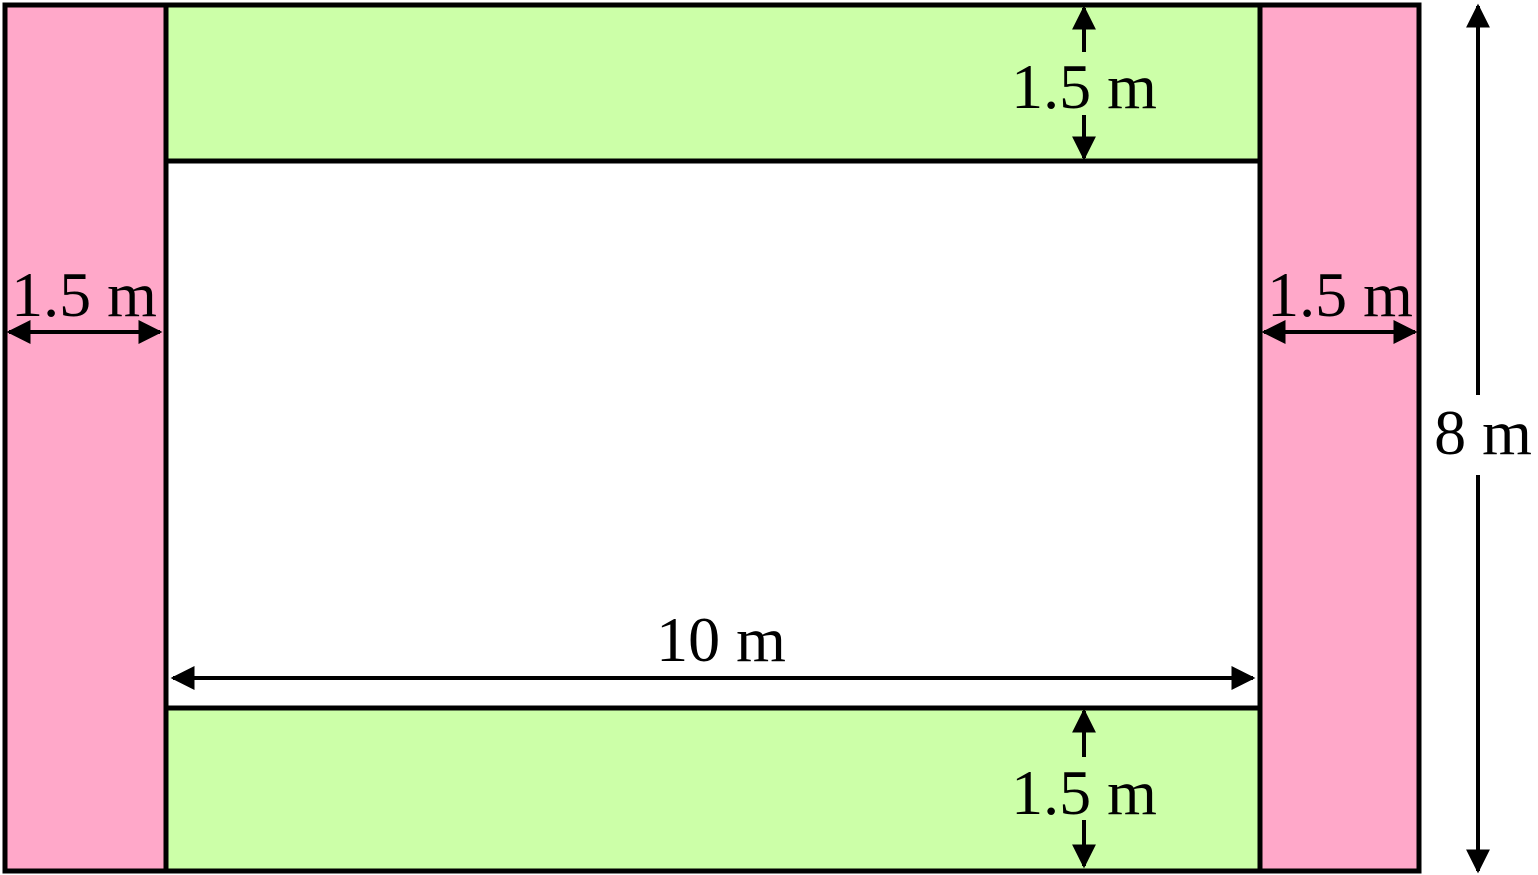 The width and height of the screenshot is (1538, 875). I want to click on left-strip-width-label: 1.5 m, so click(84, 294).